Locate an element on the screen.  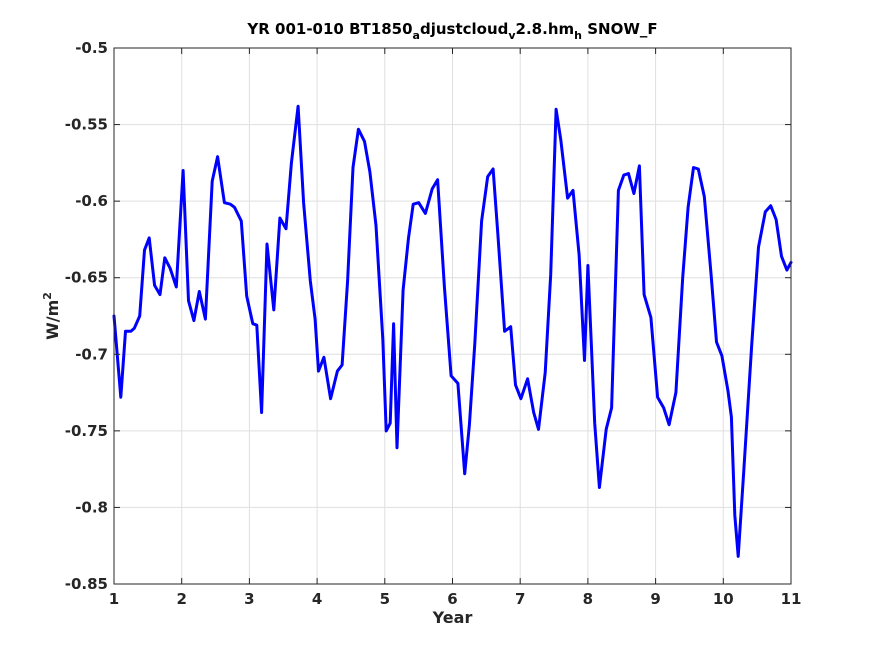
y-tick-label: -0.55 is located at coordinates (86, 125).